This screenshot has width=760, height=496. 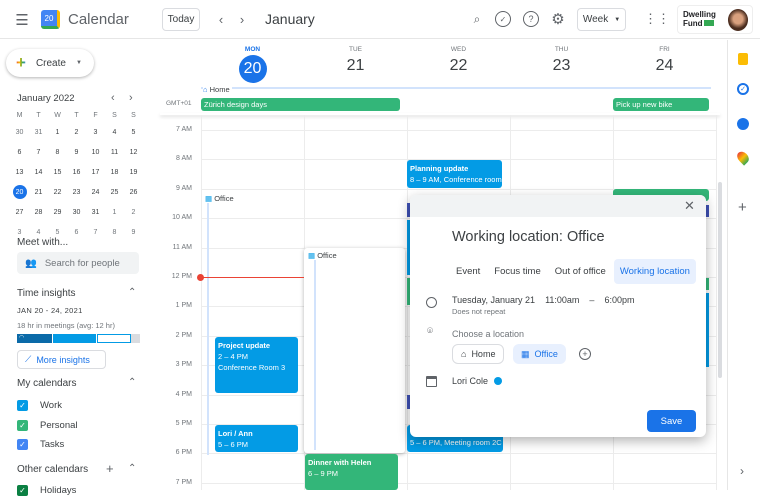 I want to click on calendar-item-tasks: ✓ Tasks, so click(x=40, y=444).